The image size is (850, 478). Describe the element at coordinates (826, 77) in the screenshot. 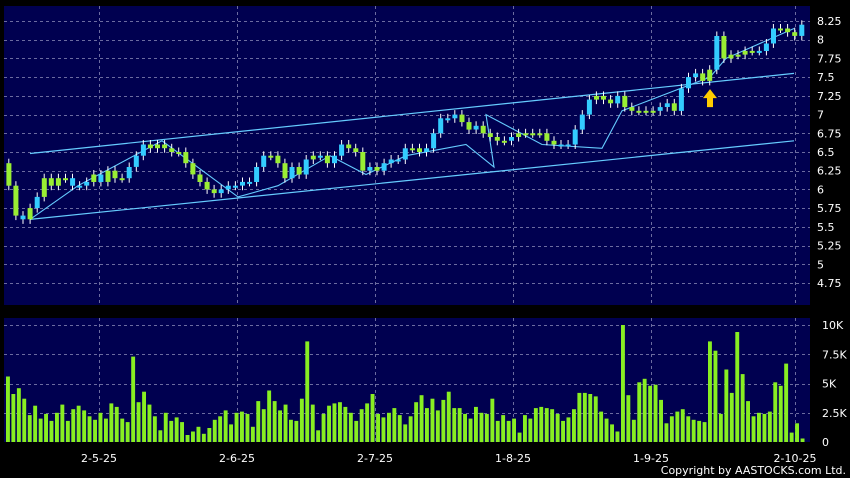

I see `price-tick-label: 7.5` at that location.